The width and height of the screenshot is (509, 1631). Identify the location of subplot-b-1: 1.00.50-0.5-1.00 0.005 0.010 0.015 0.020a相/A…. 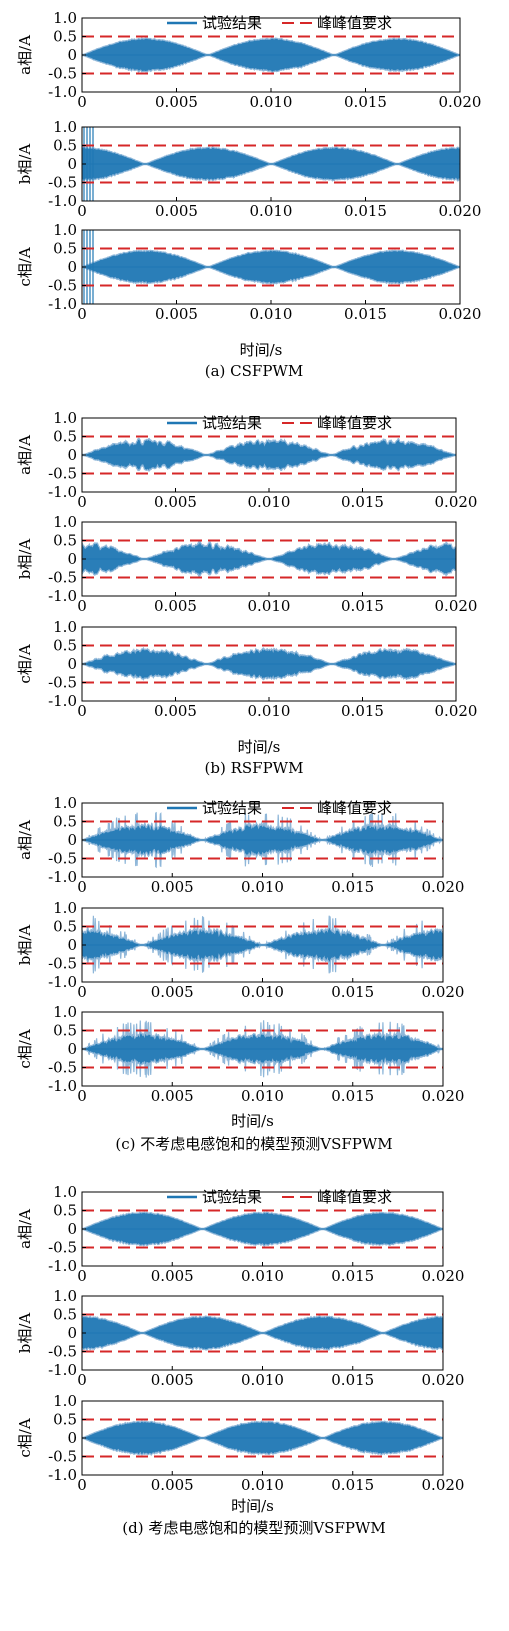
(246, 460).